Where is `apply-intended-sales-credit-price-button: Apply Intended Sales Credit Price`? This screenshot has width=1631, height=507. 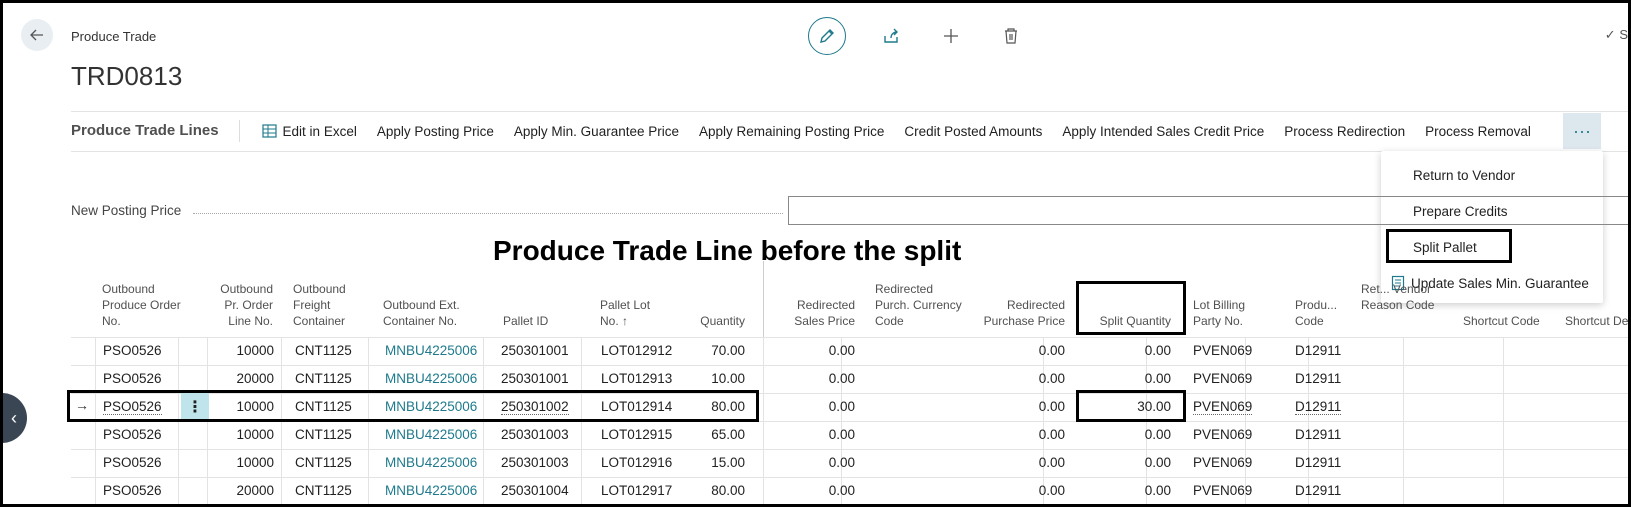
apply-intended-sales-credit-price-button: Apply Intended Sales Credit Price is located at coordinates (1163, 131).